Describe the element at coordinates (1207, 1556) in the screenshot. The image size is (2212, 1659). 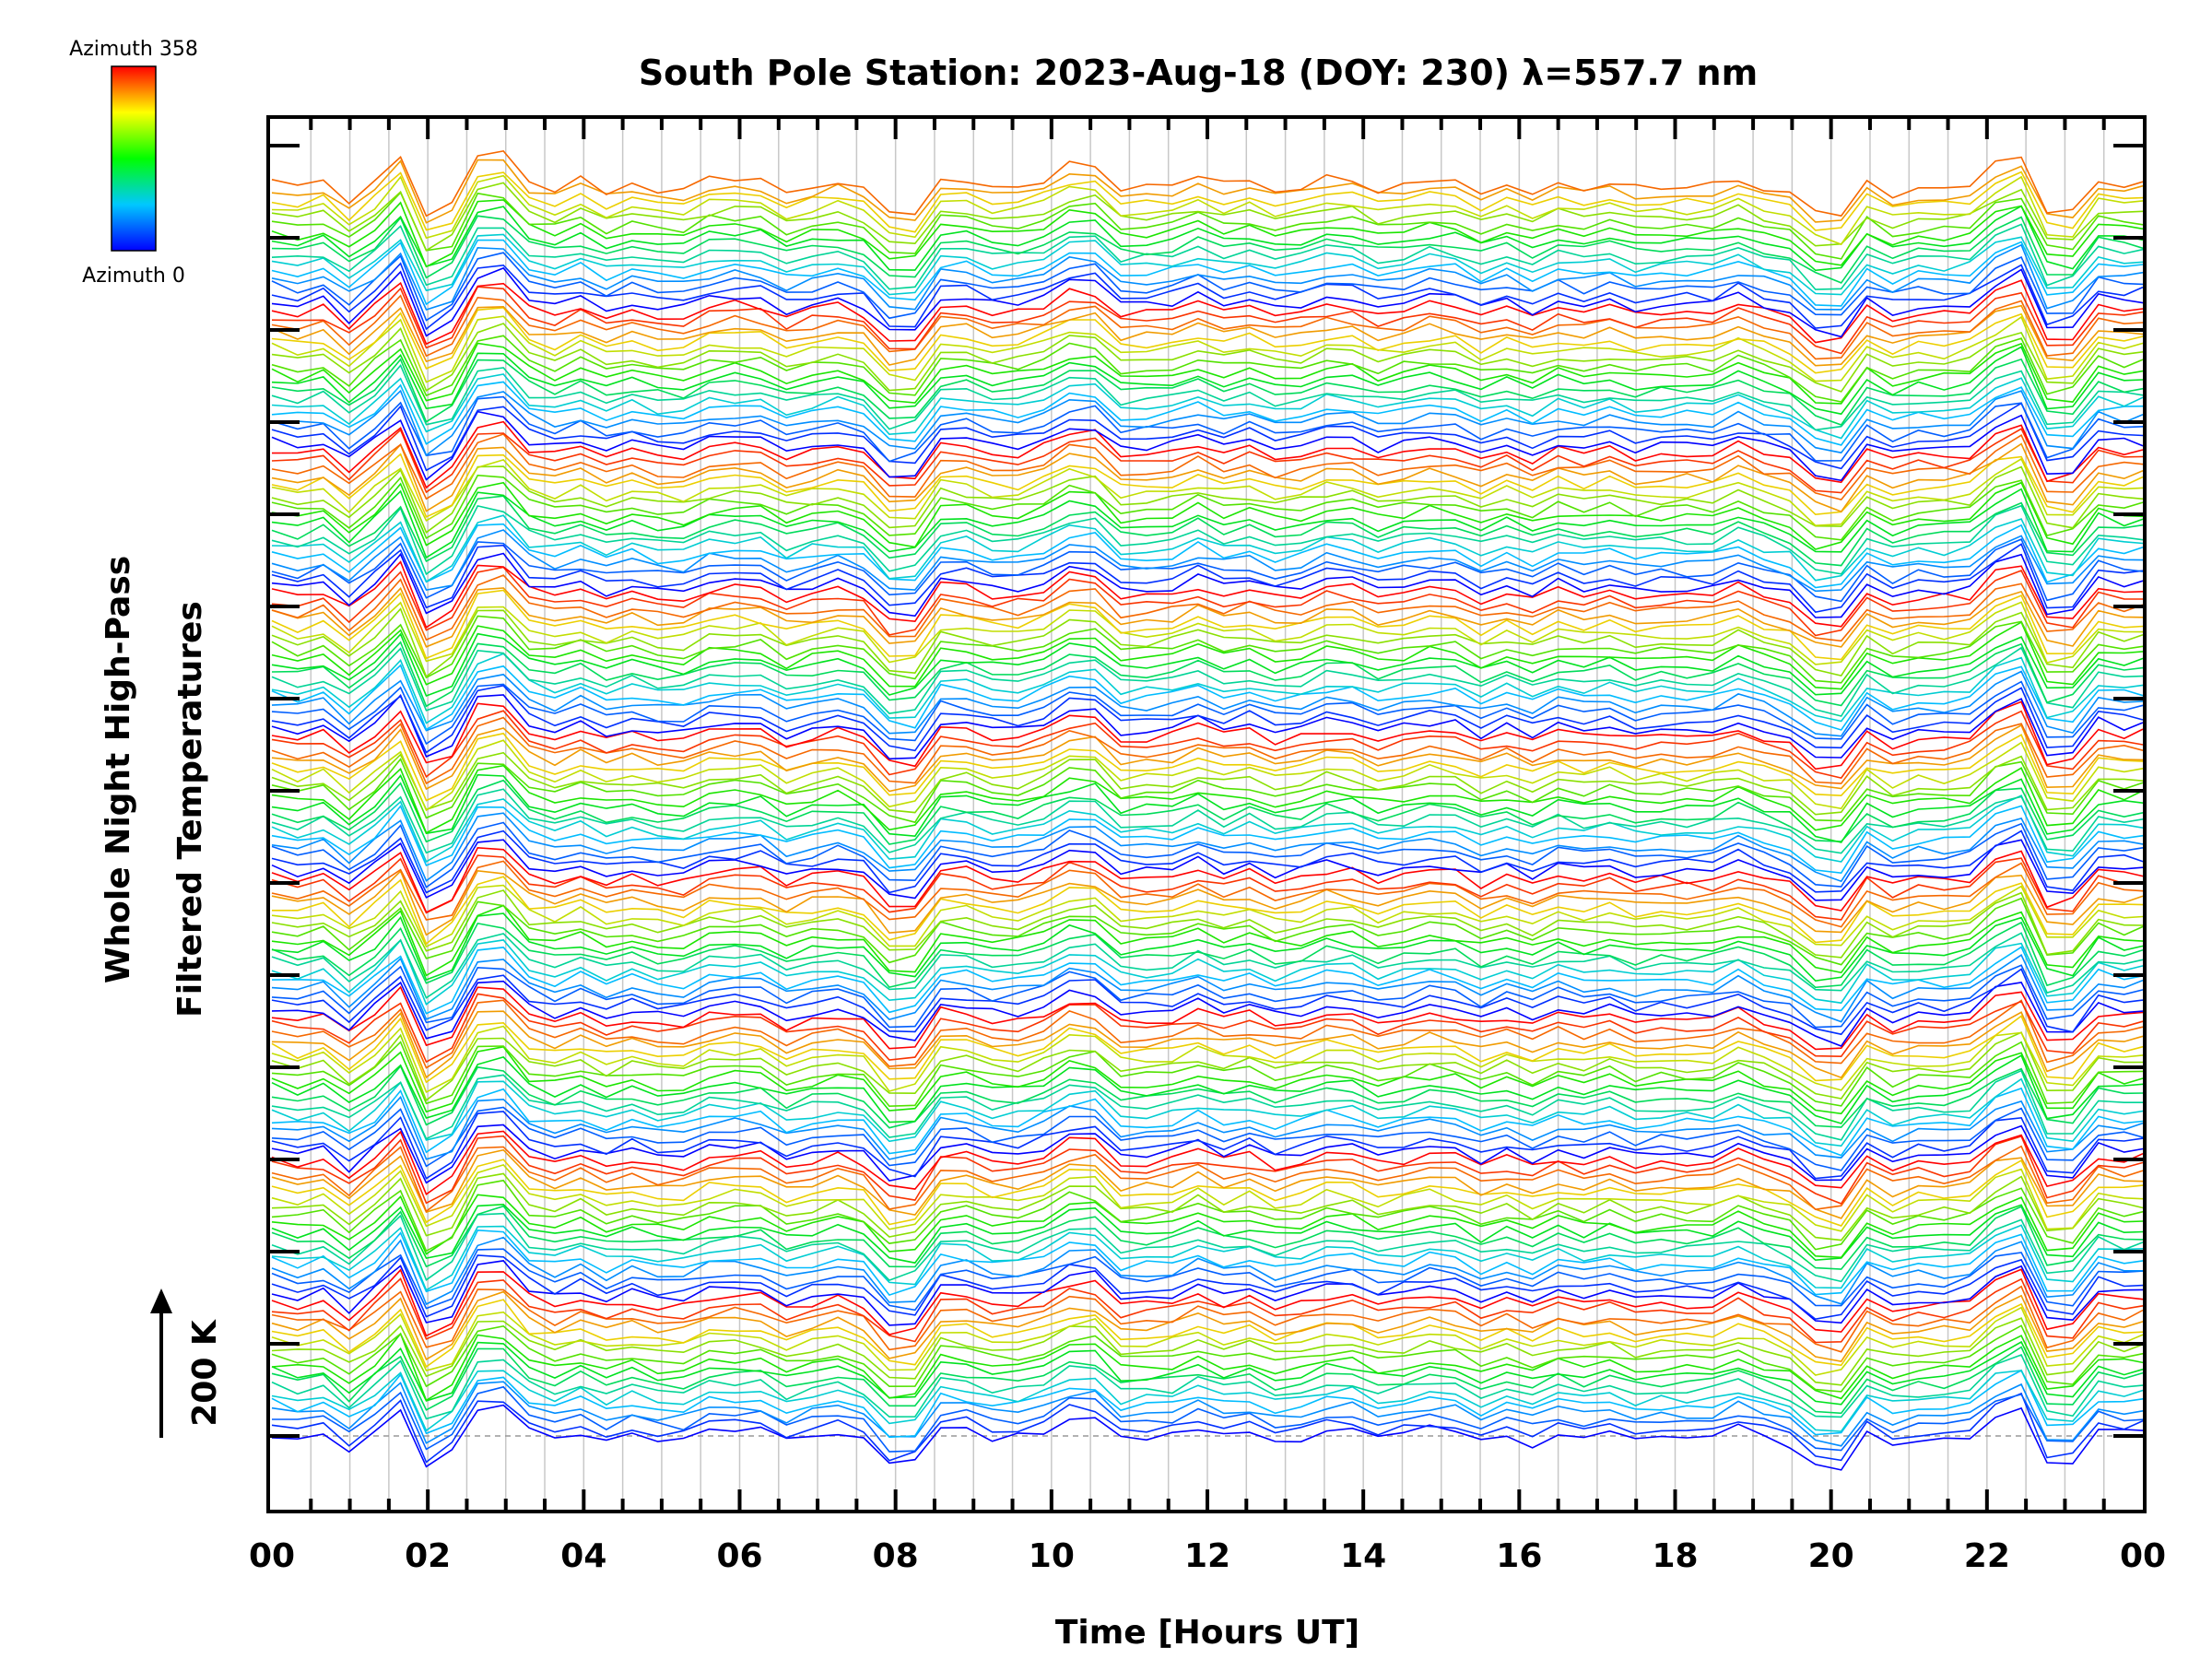
I see `x-tick-labels: 00 02 04 06 08 10 12 14 16 18 20 22 00` at that location.